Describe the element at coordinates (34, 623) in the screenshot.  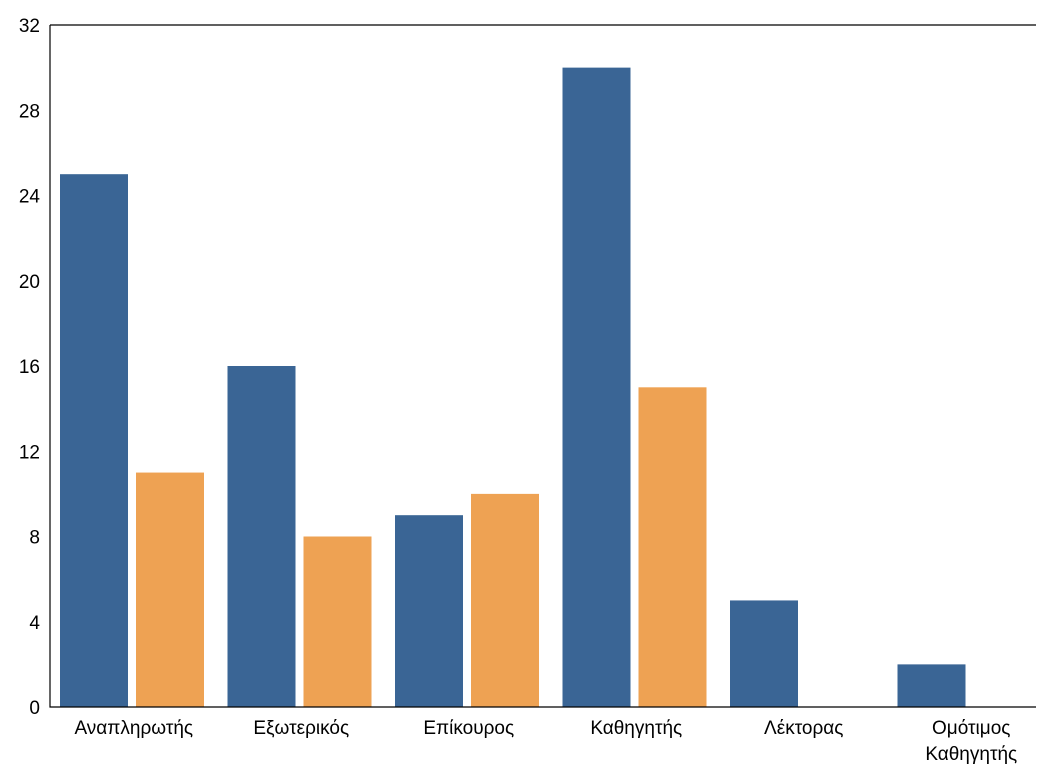
I see `y-tick-label: 4` at that location.